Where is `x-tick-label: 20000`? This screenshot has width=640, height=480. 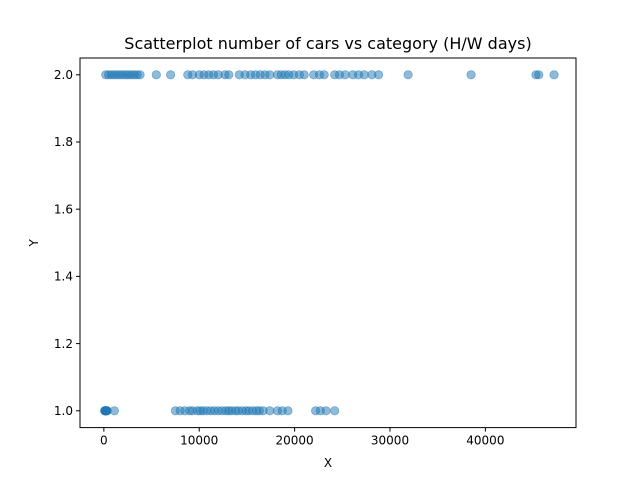 x-tick-label: 20000 is located at coordinates (295, 441).